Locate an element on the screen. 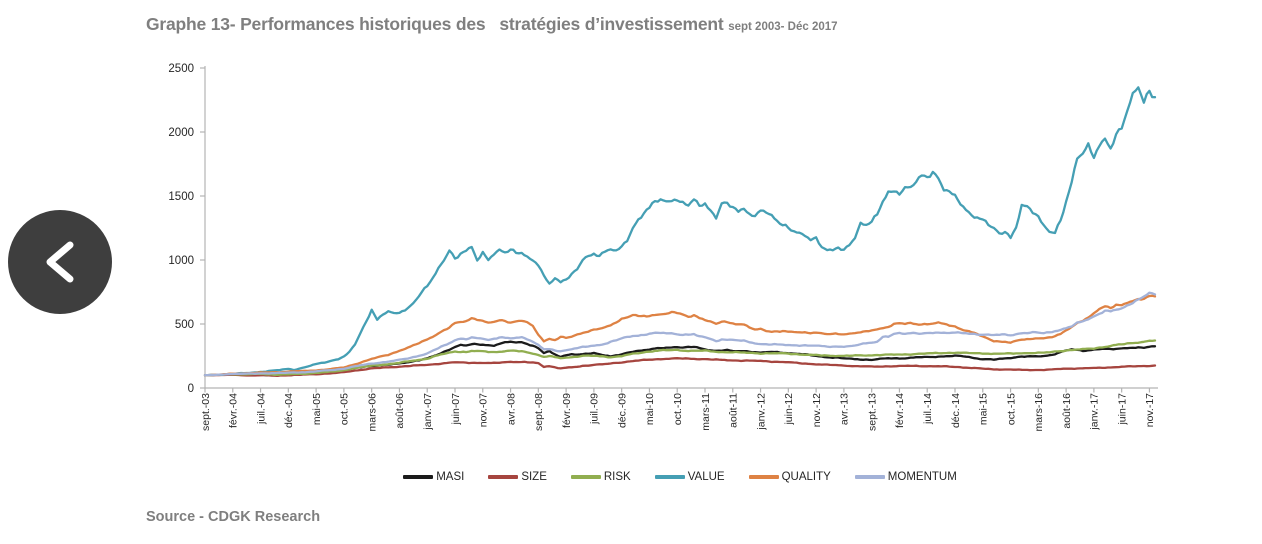 The height and width of the screenshot is (544, 1262). svg-text: févr.-04 is located at coordinates (234, 410).